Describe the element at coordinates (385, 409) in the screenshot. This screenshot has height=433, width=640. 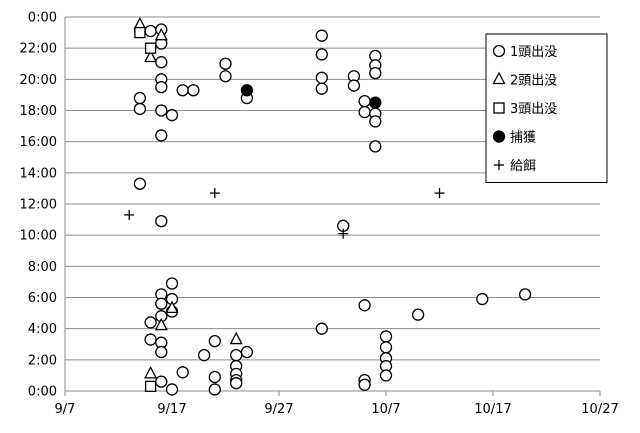
I see `x-tick-label: 10/7` at that location.